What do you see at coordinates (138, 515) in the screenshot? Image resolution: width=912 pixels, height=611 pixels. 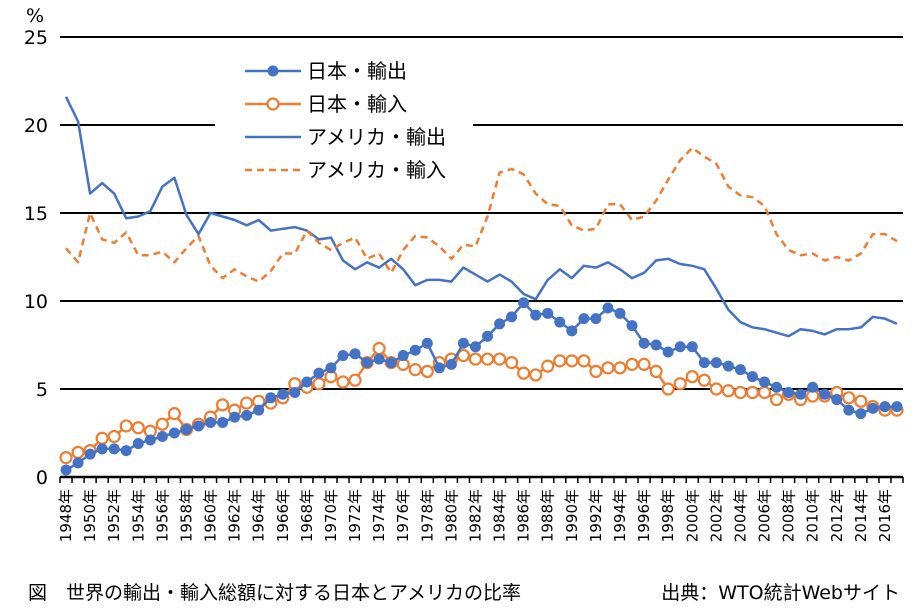 I see `x-tick-label: 1954年` at bounding box center [138, 515].